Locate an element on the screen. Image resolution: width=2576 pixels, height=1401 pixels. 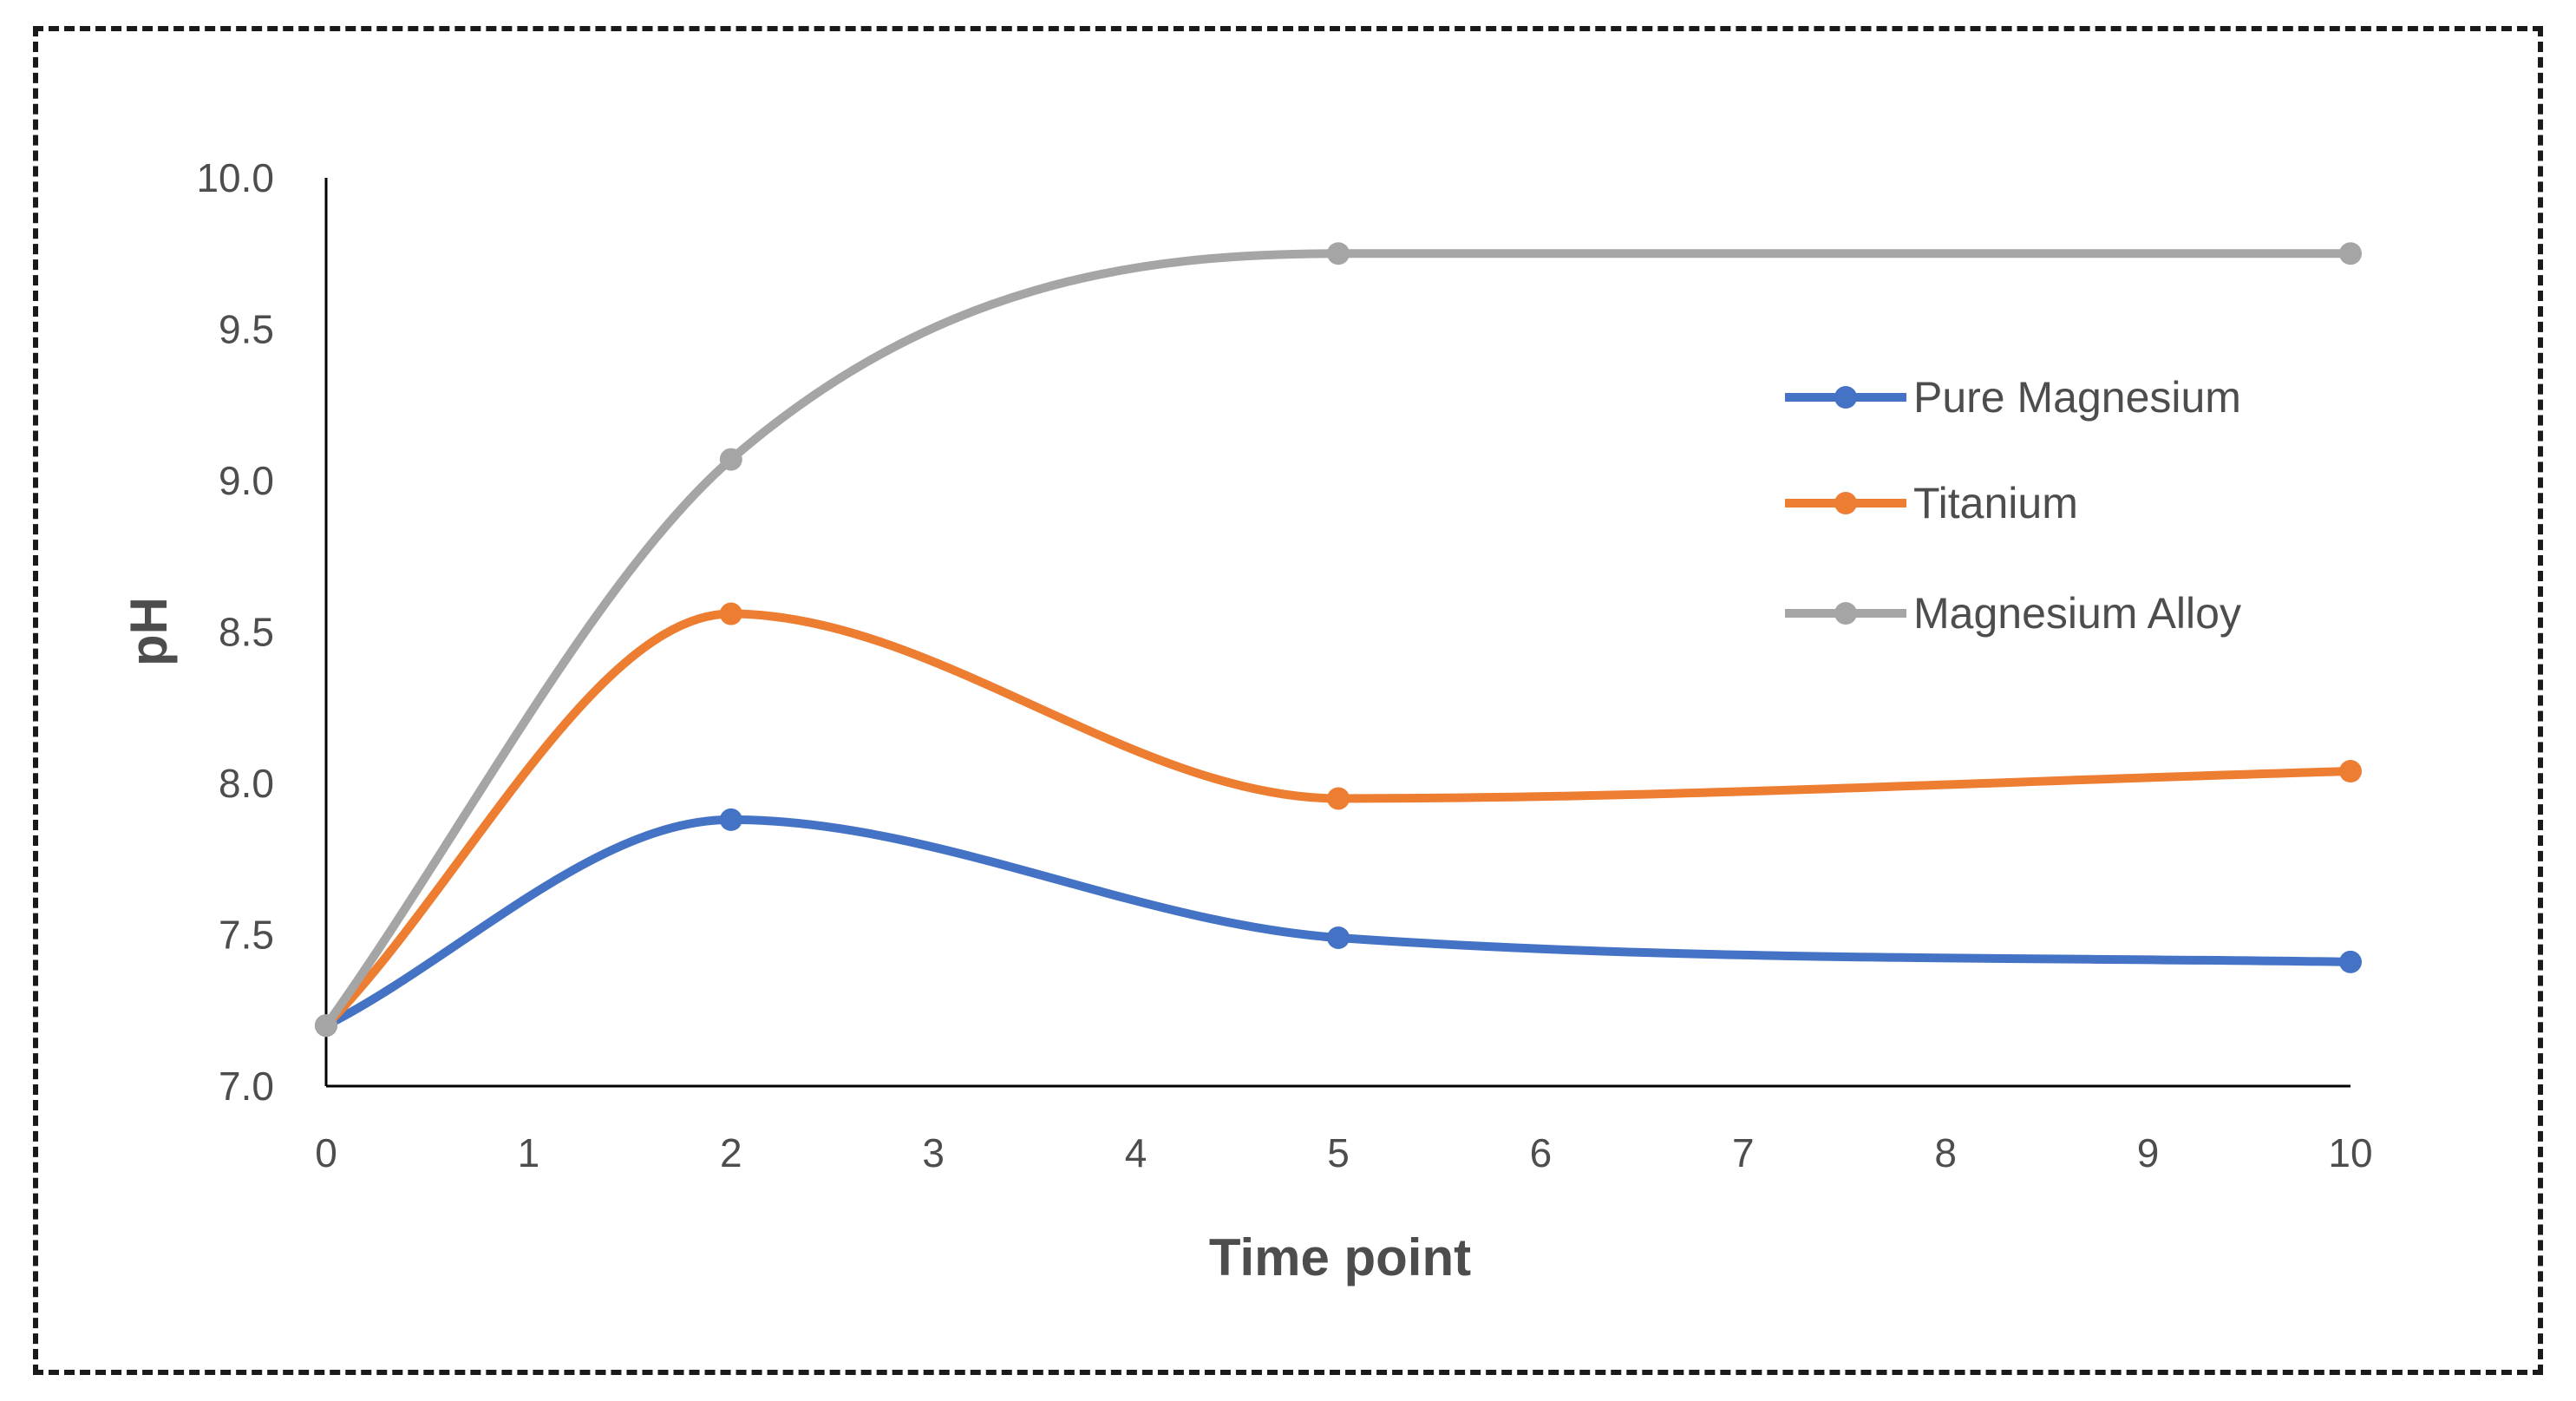
x-tick-label: 1 is located at coordinates (529, 1152).